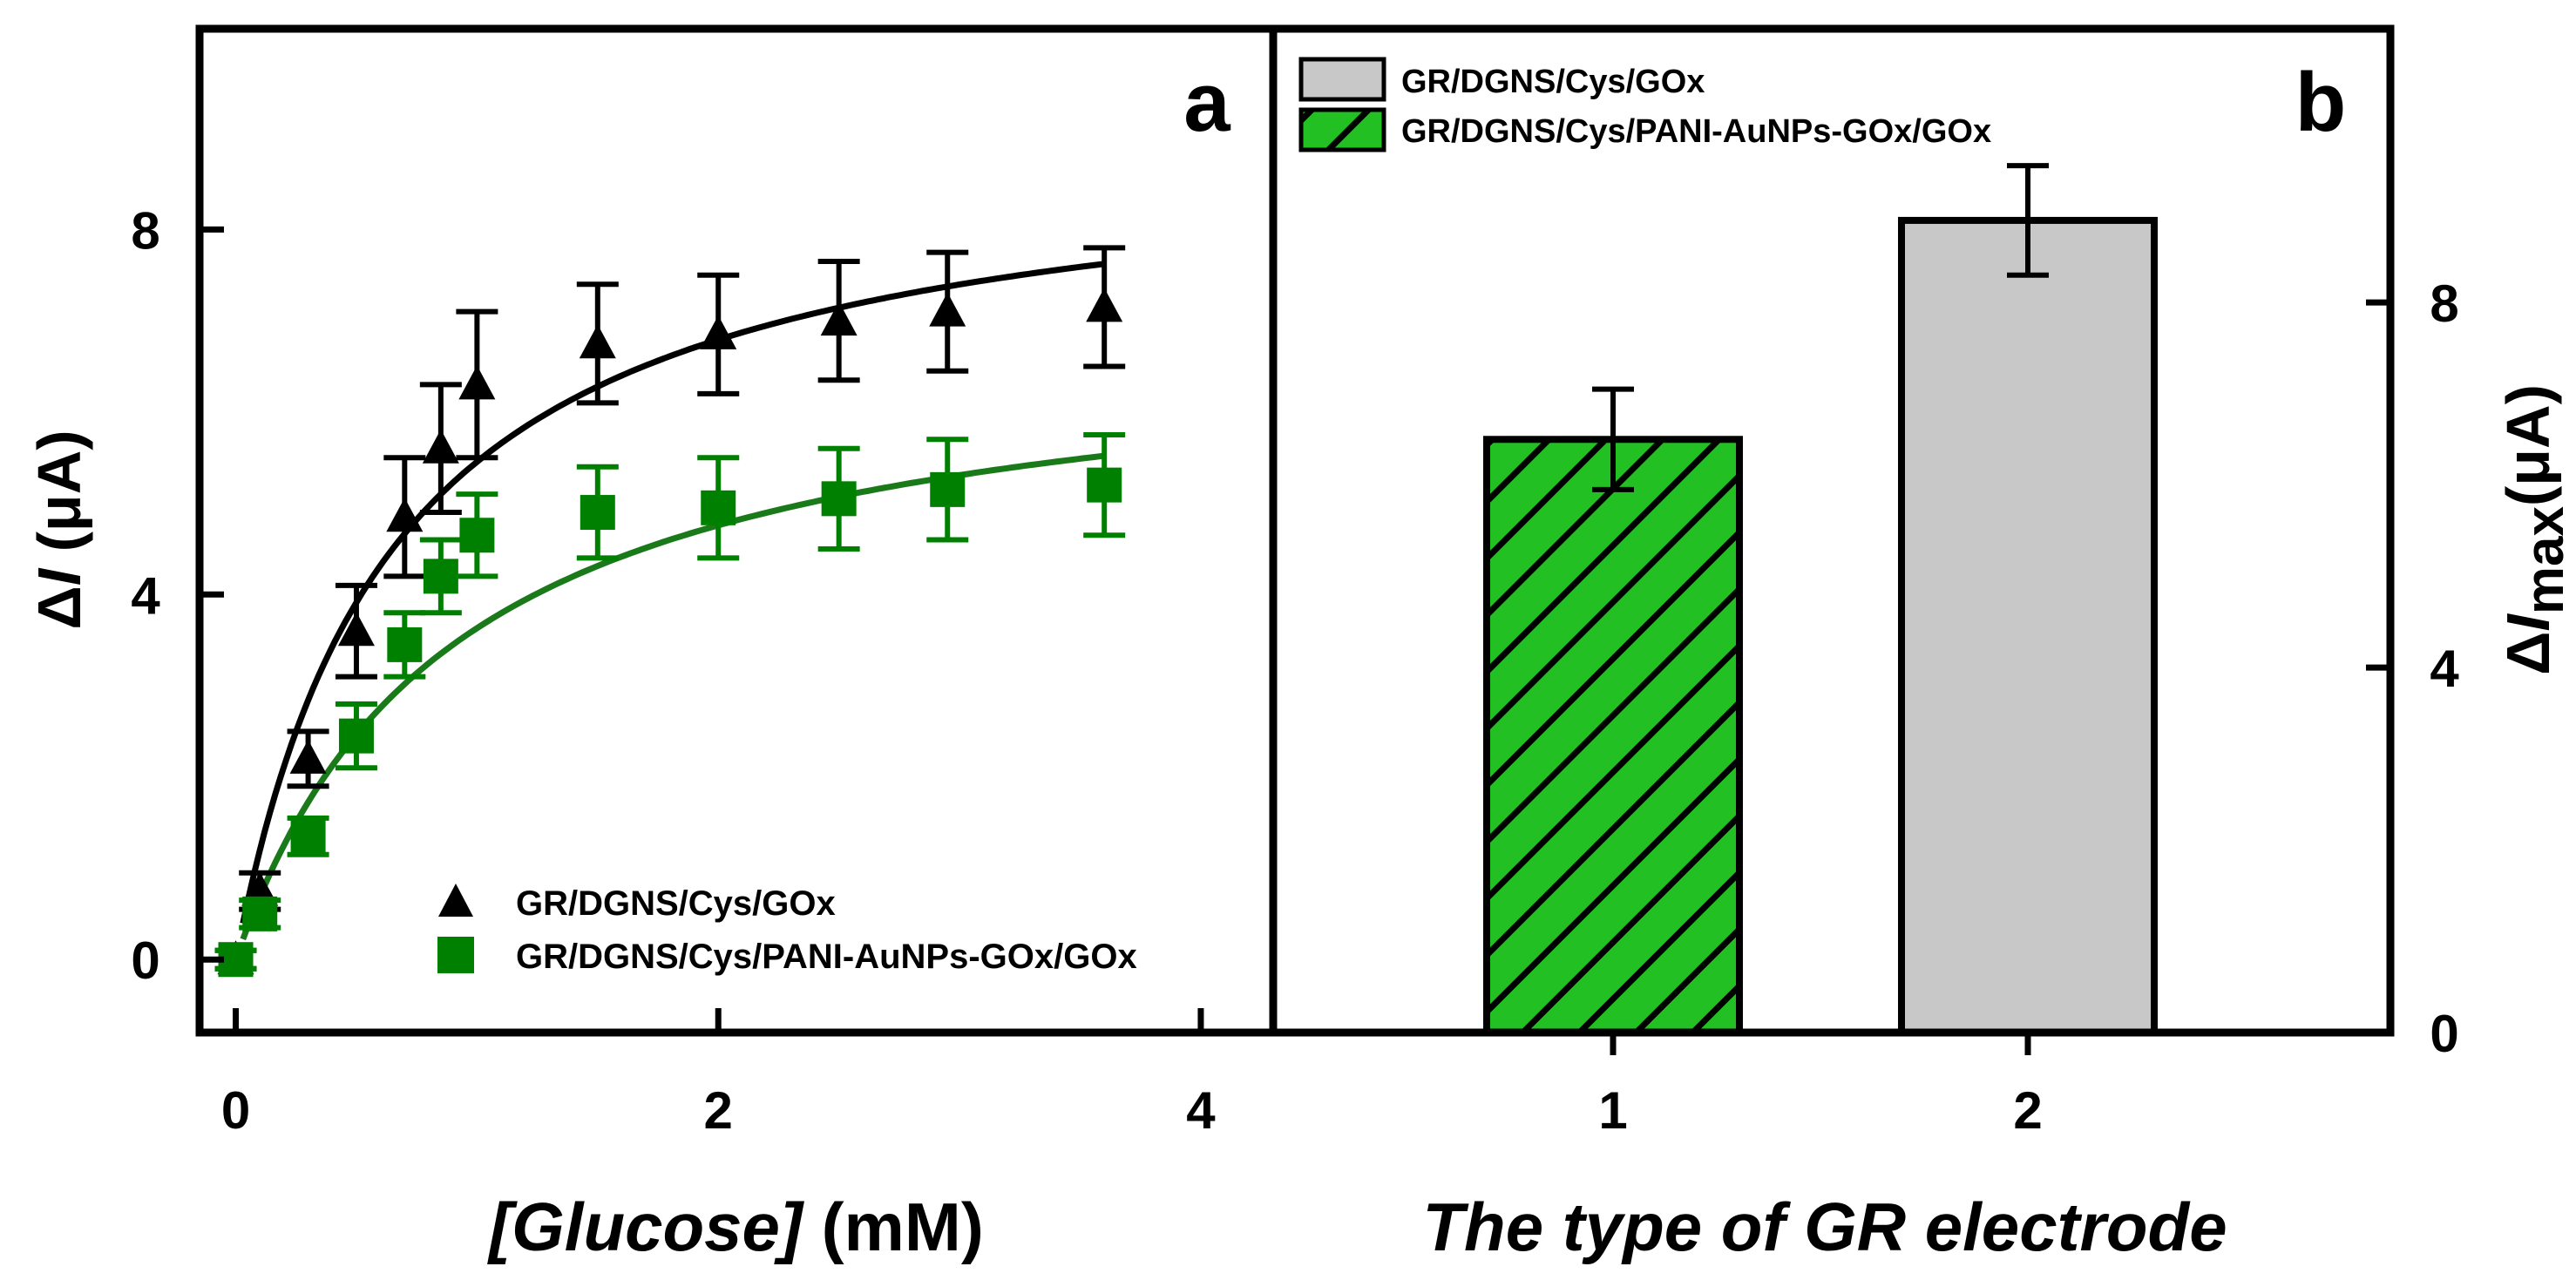  I want to click on legend-b-label-2: GR/DGNS/Cys/PANI-AuNPs-GOx/GOx, so click(1696, 131).